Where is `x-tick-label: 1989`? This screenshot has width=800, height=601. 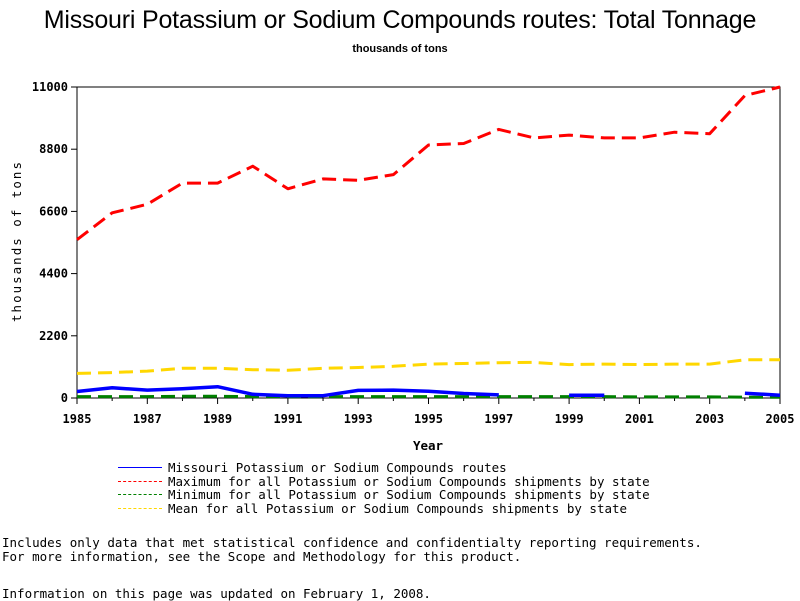
x-tick-label: 1989 is located at coordinates (217, 419).